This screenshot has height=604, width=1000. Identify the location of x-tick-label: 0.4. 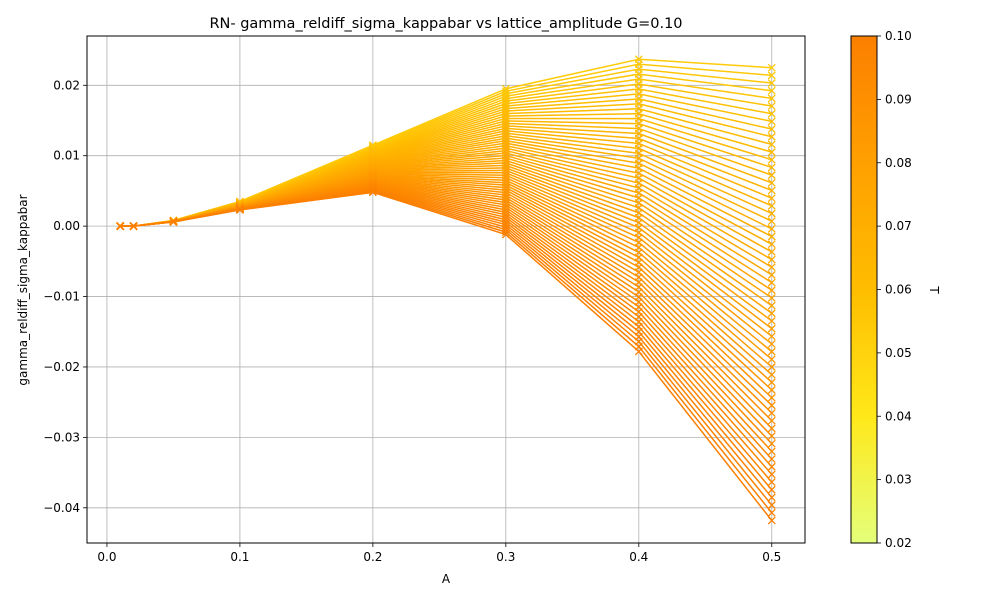
(638, 557).